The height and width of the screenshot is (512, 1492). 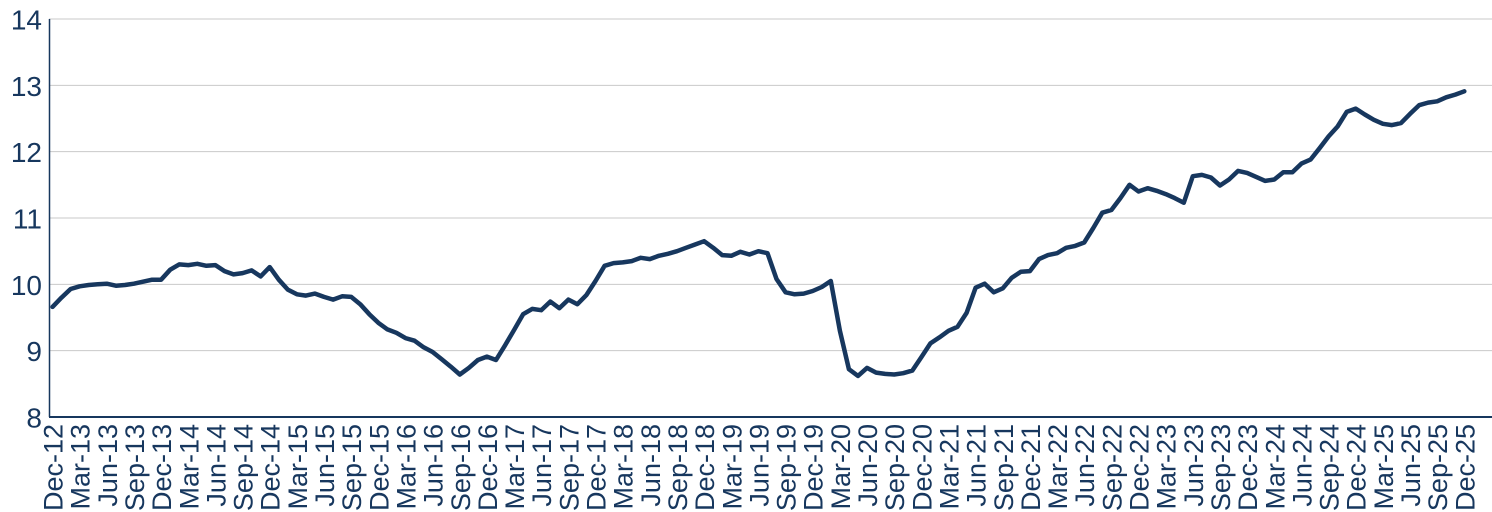 I want to click on x-tick-label: Jun-22, so click(x=1085, y=465).